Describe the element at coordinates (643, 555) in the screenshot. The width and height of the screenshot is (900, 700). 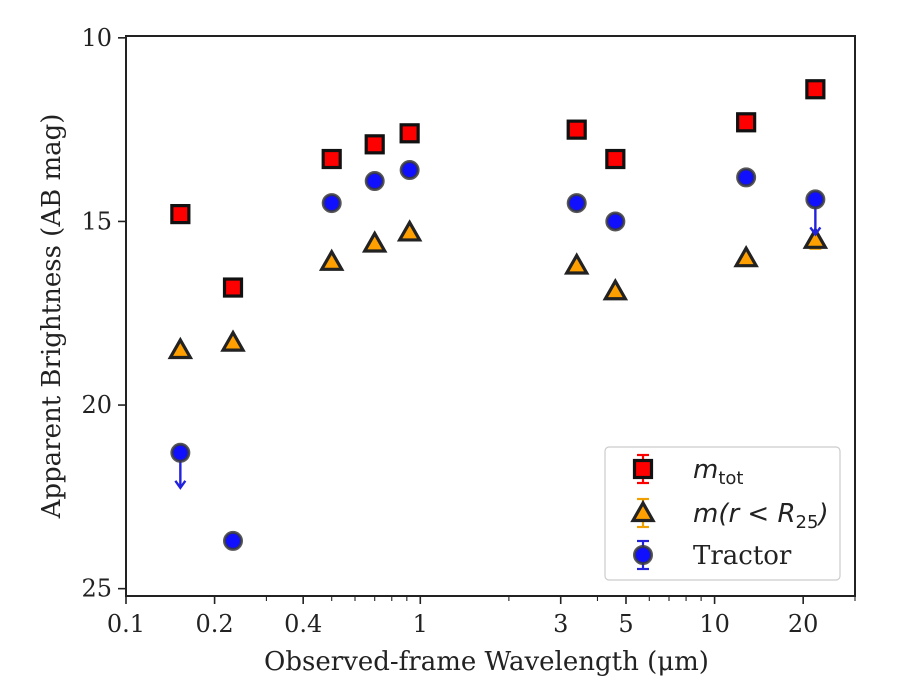
I see `legend-marker-circle` at that location.